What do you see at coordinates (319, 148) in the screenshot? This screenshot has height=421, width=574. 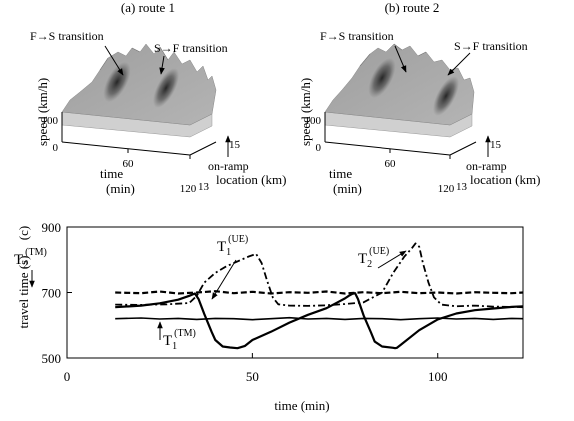 I see `panel-b-ztick-0: 0` at bounding box center [319, 148].